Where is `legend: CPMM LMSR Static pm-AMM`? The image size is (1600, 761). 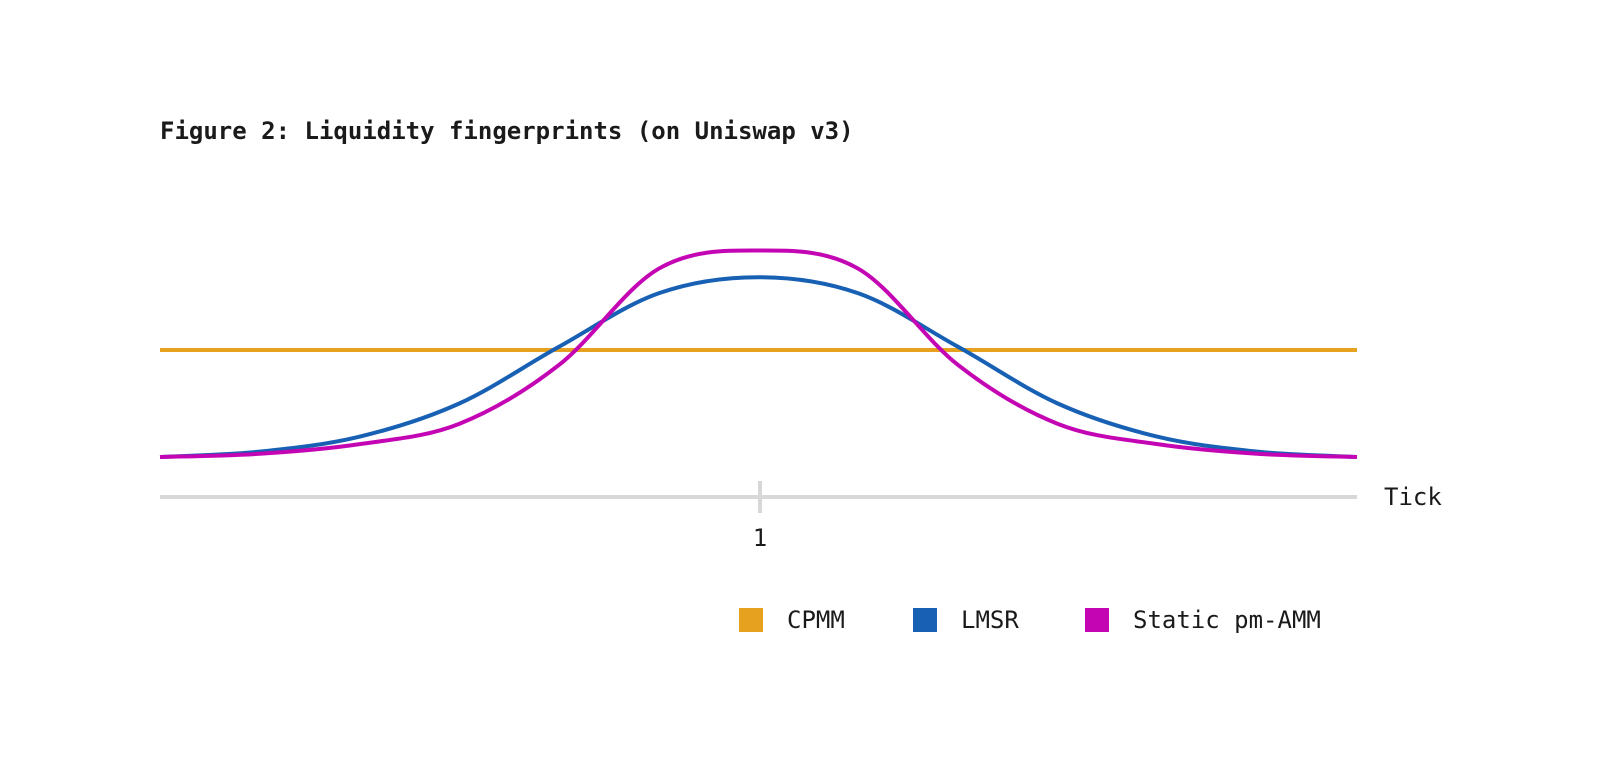 legend: CPMM LMSR Static pm-AMM is located at coordinates (1030, 620).